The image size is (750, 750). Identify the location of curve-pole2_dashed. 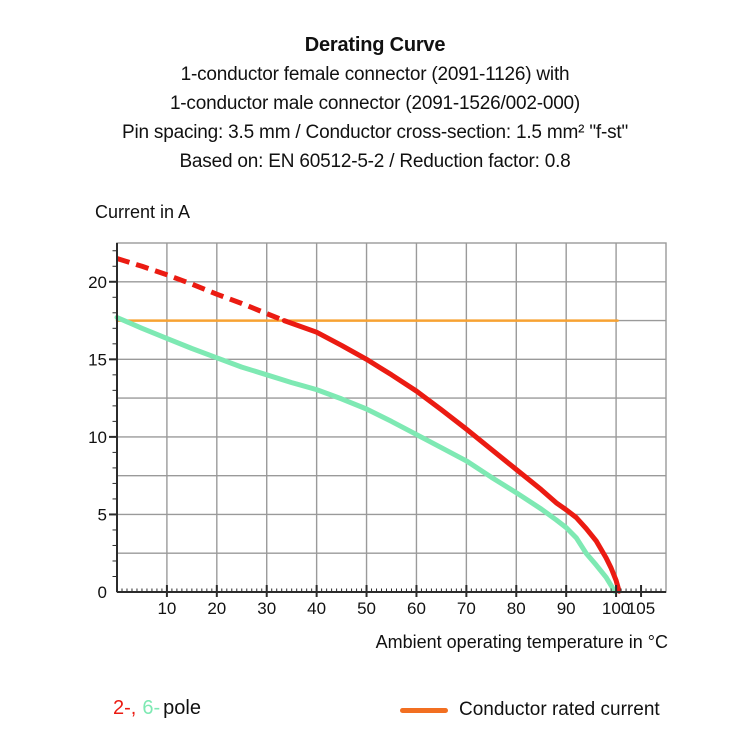
(201, 289).